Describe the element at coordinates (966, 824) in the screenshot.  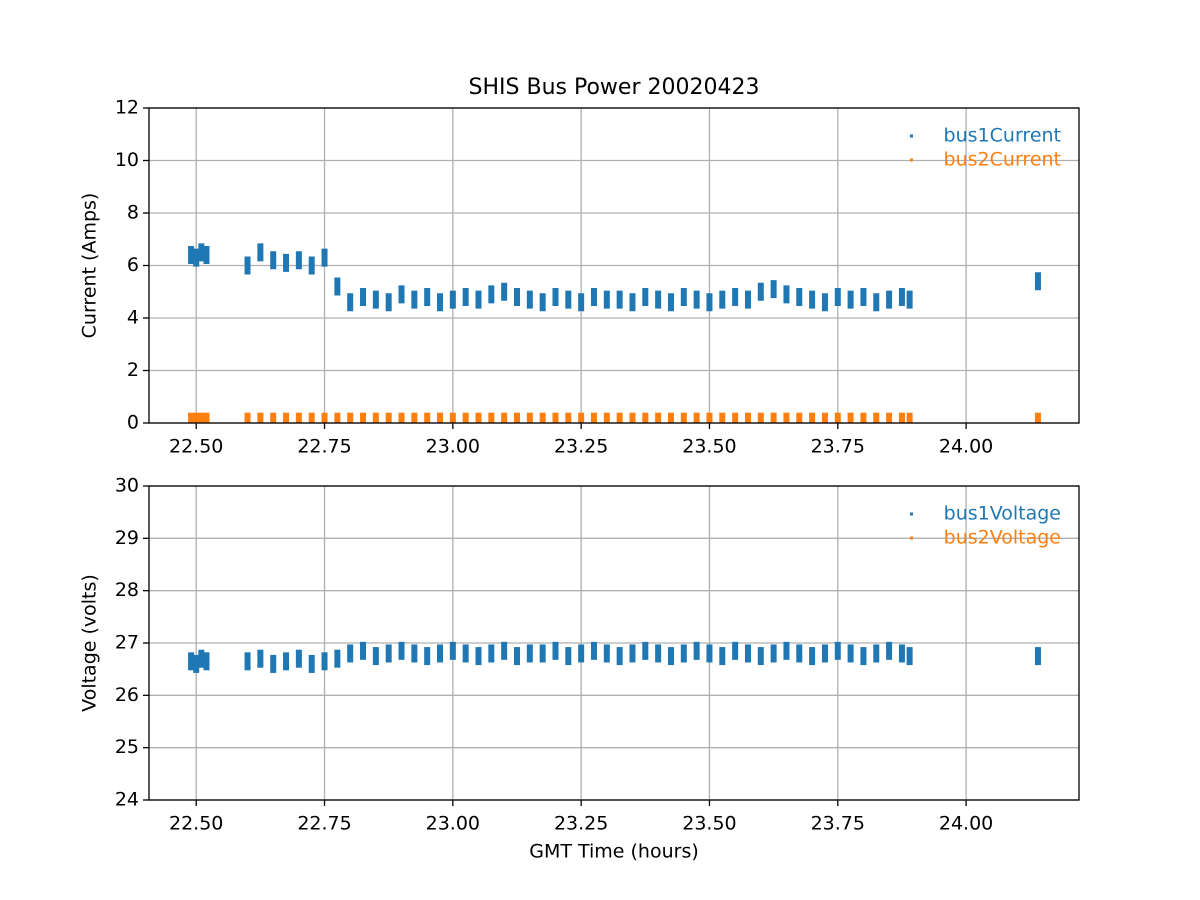
I see `x-tick-label: 24.00` at that location.